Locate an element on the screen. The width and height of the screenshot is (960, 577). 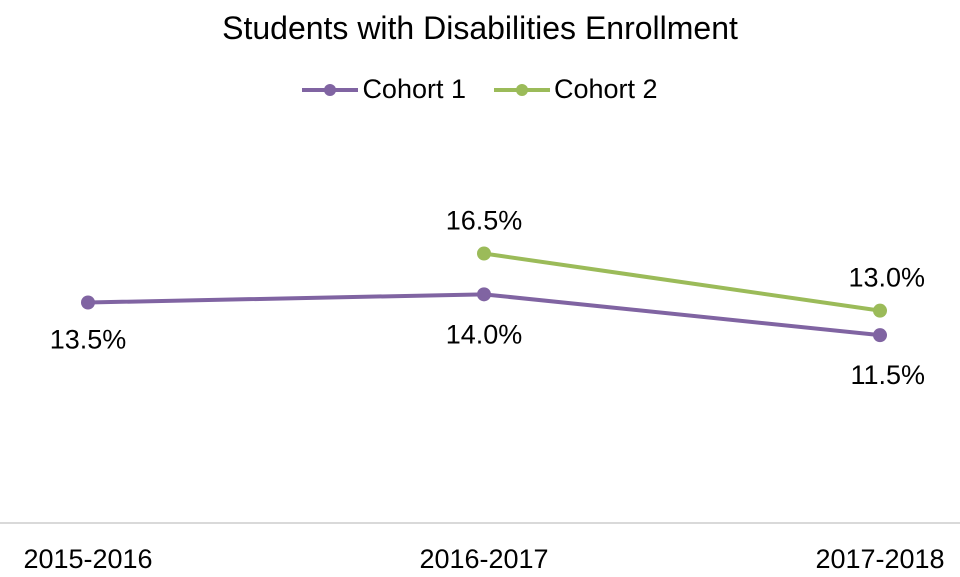
data-point-cohort-1-2015-2016 is located at coordinates (88, 302).